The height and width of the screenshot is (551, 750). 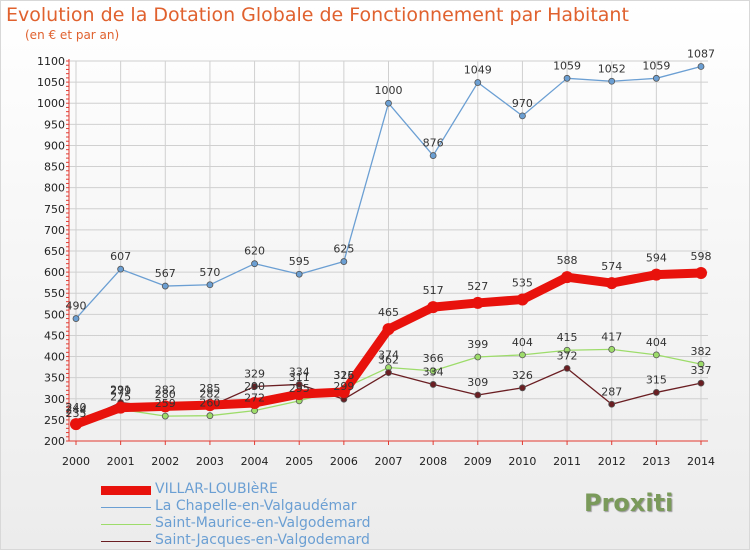 What do you see at coordinates (612, 68) in the screenshot?
I see `data-label: 1052` at bounding box center [612, 68].